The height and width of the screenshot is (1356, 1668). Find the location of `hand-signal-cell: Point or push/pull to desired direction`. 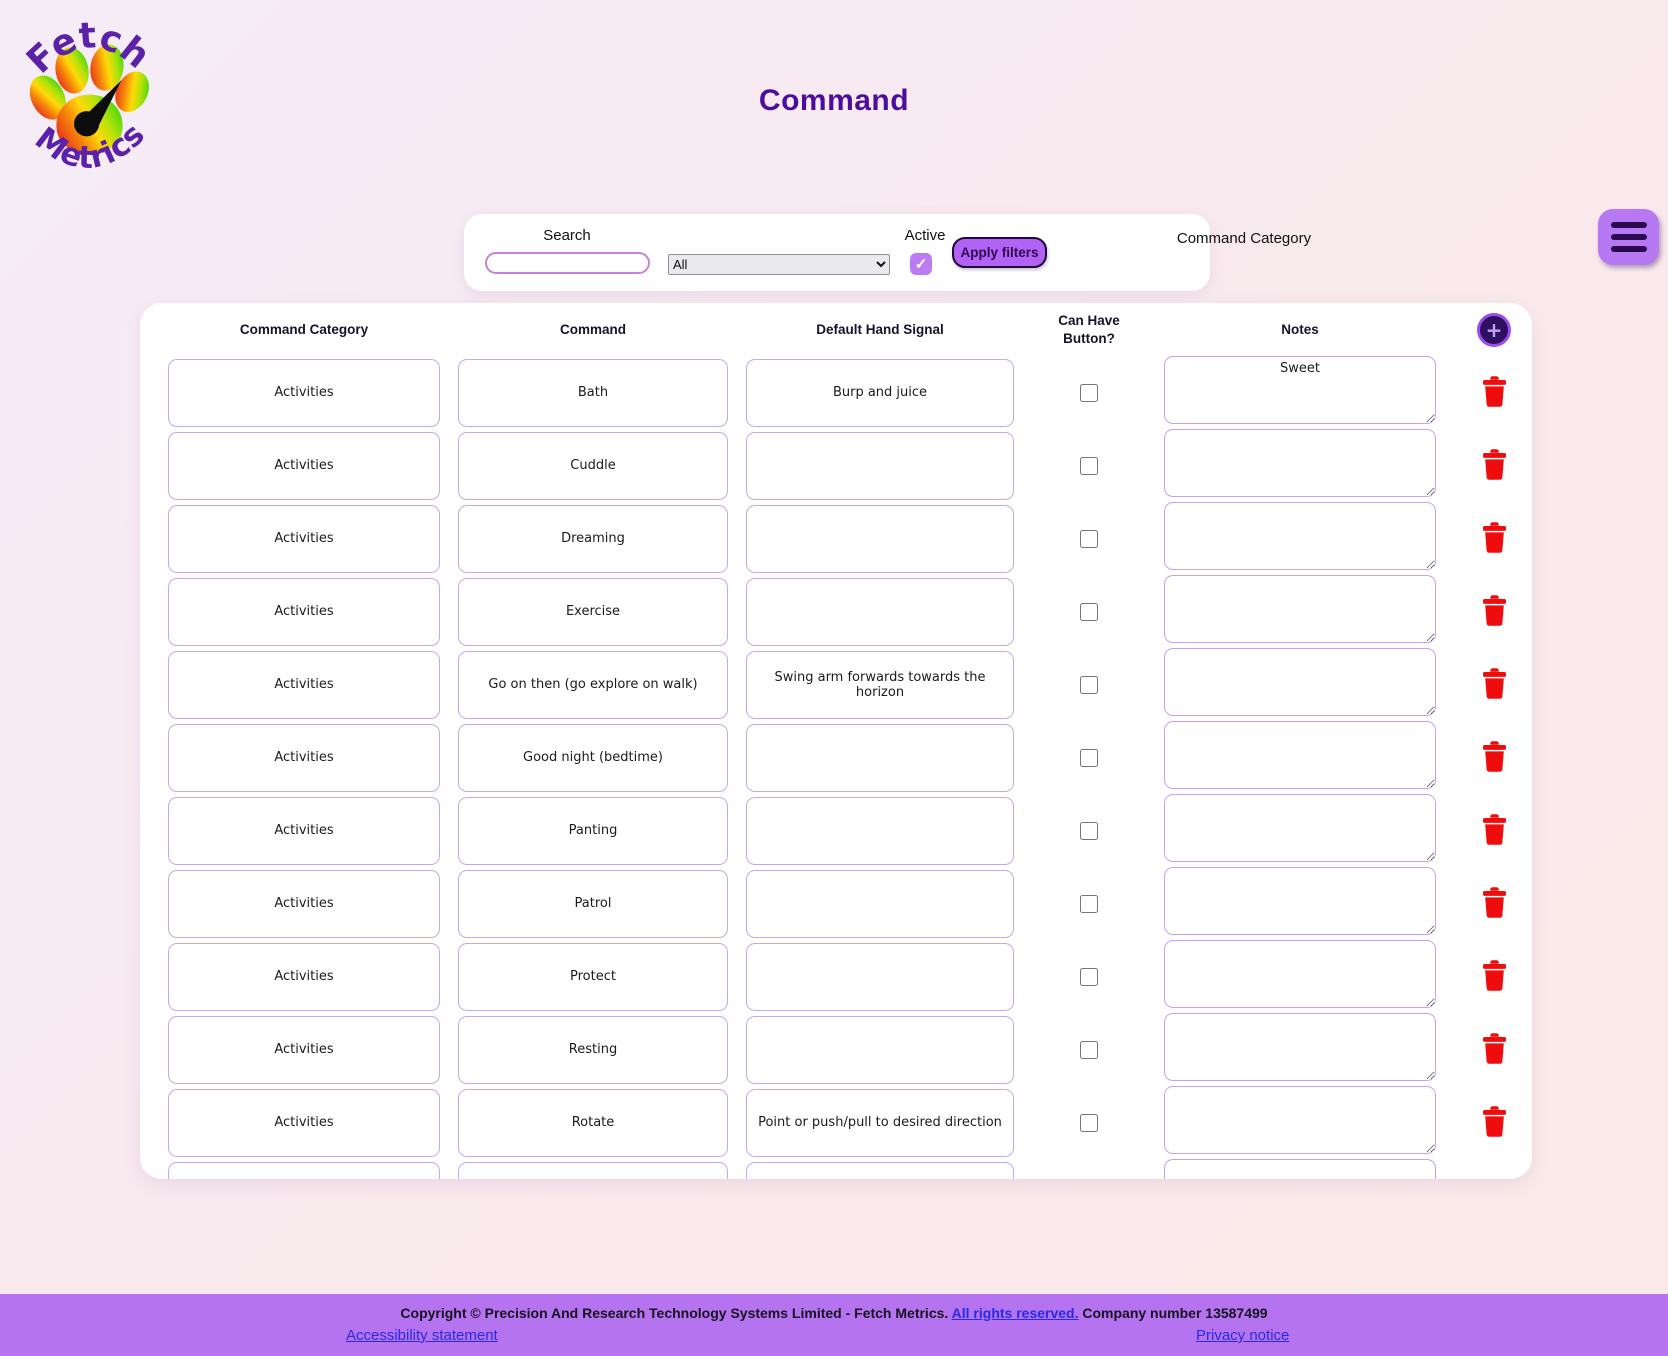

hand-signal-cell: Point or push/pull to desired direction is located at coordinates (880, 1122).